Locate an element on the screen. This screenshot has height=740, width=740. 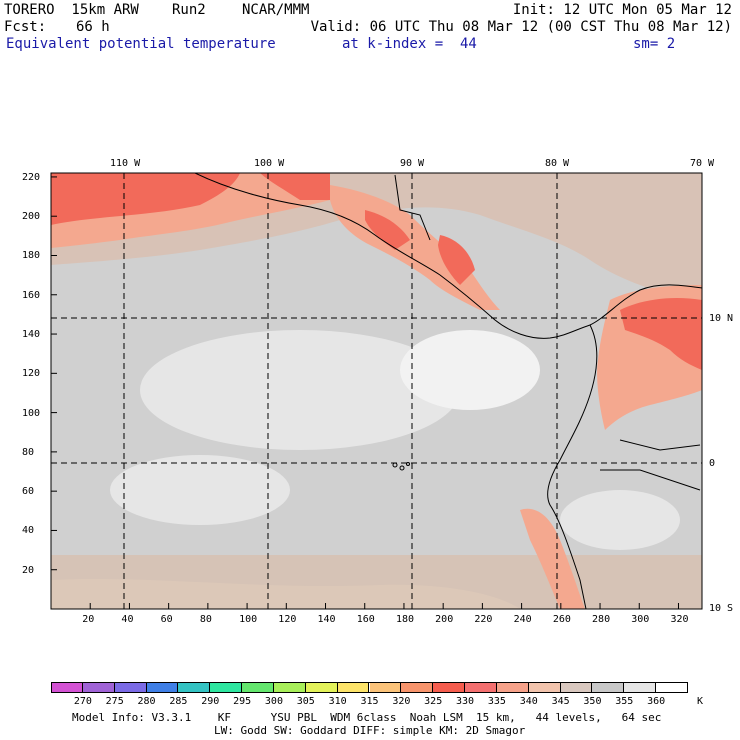
red-region-honduras is located at coordinates (456, 260).